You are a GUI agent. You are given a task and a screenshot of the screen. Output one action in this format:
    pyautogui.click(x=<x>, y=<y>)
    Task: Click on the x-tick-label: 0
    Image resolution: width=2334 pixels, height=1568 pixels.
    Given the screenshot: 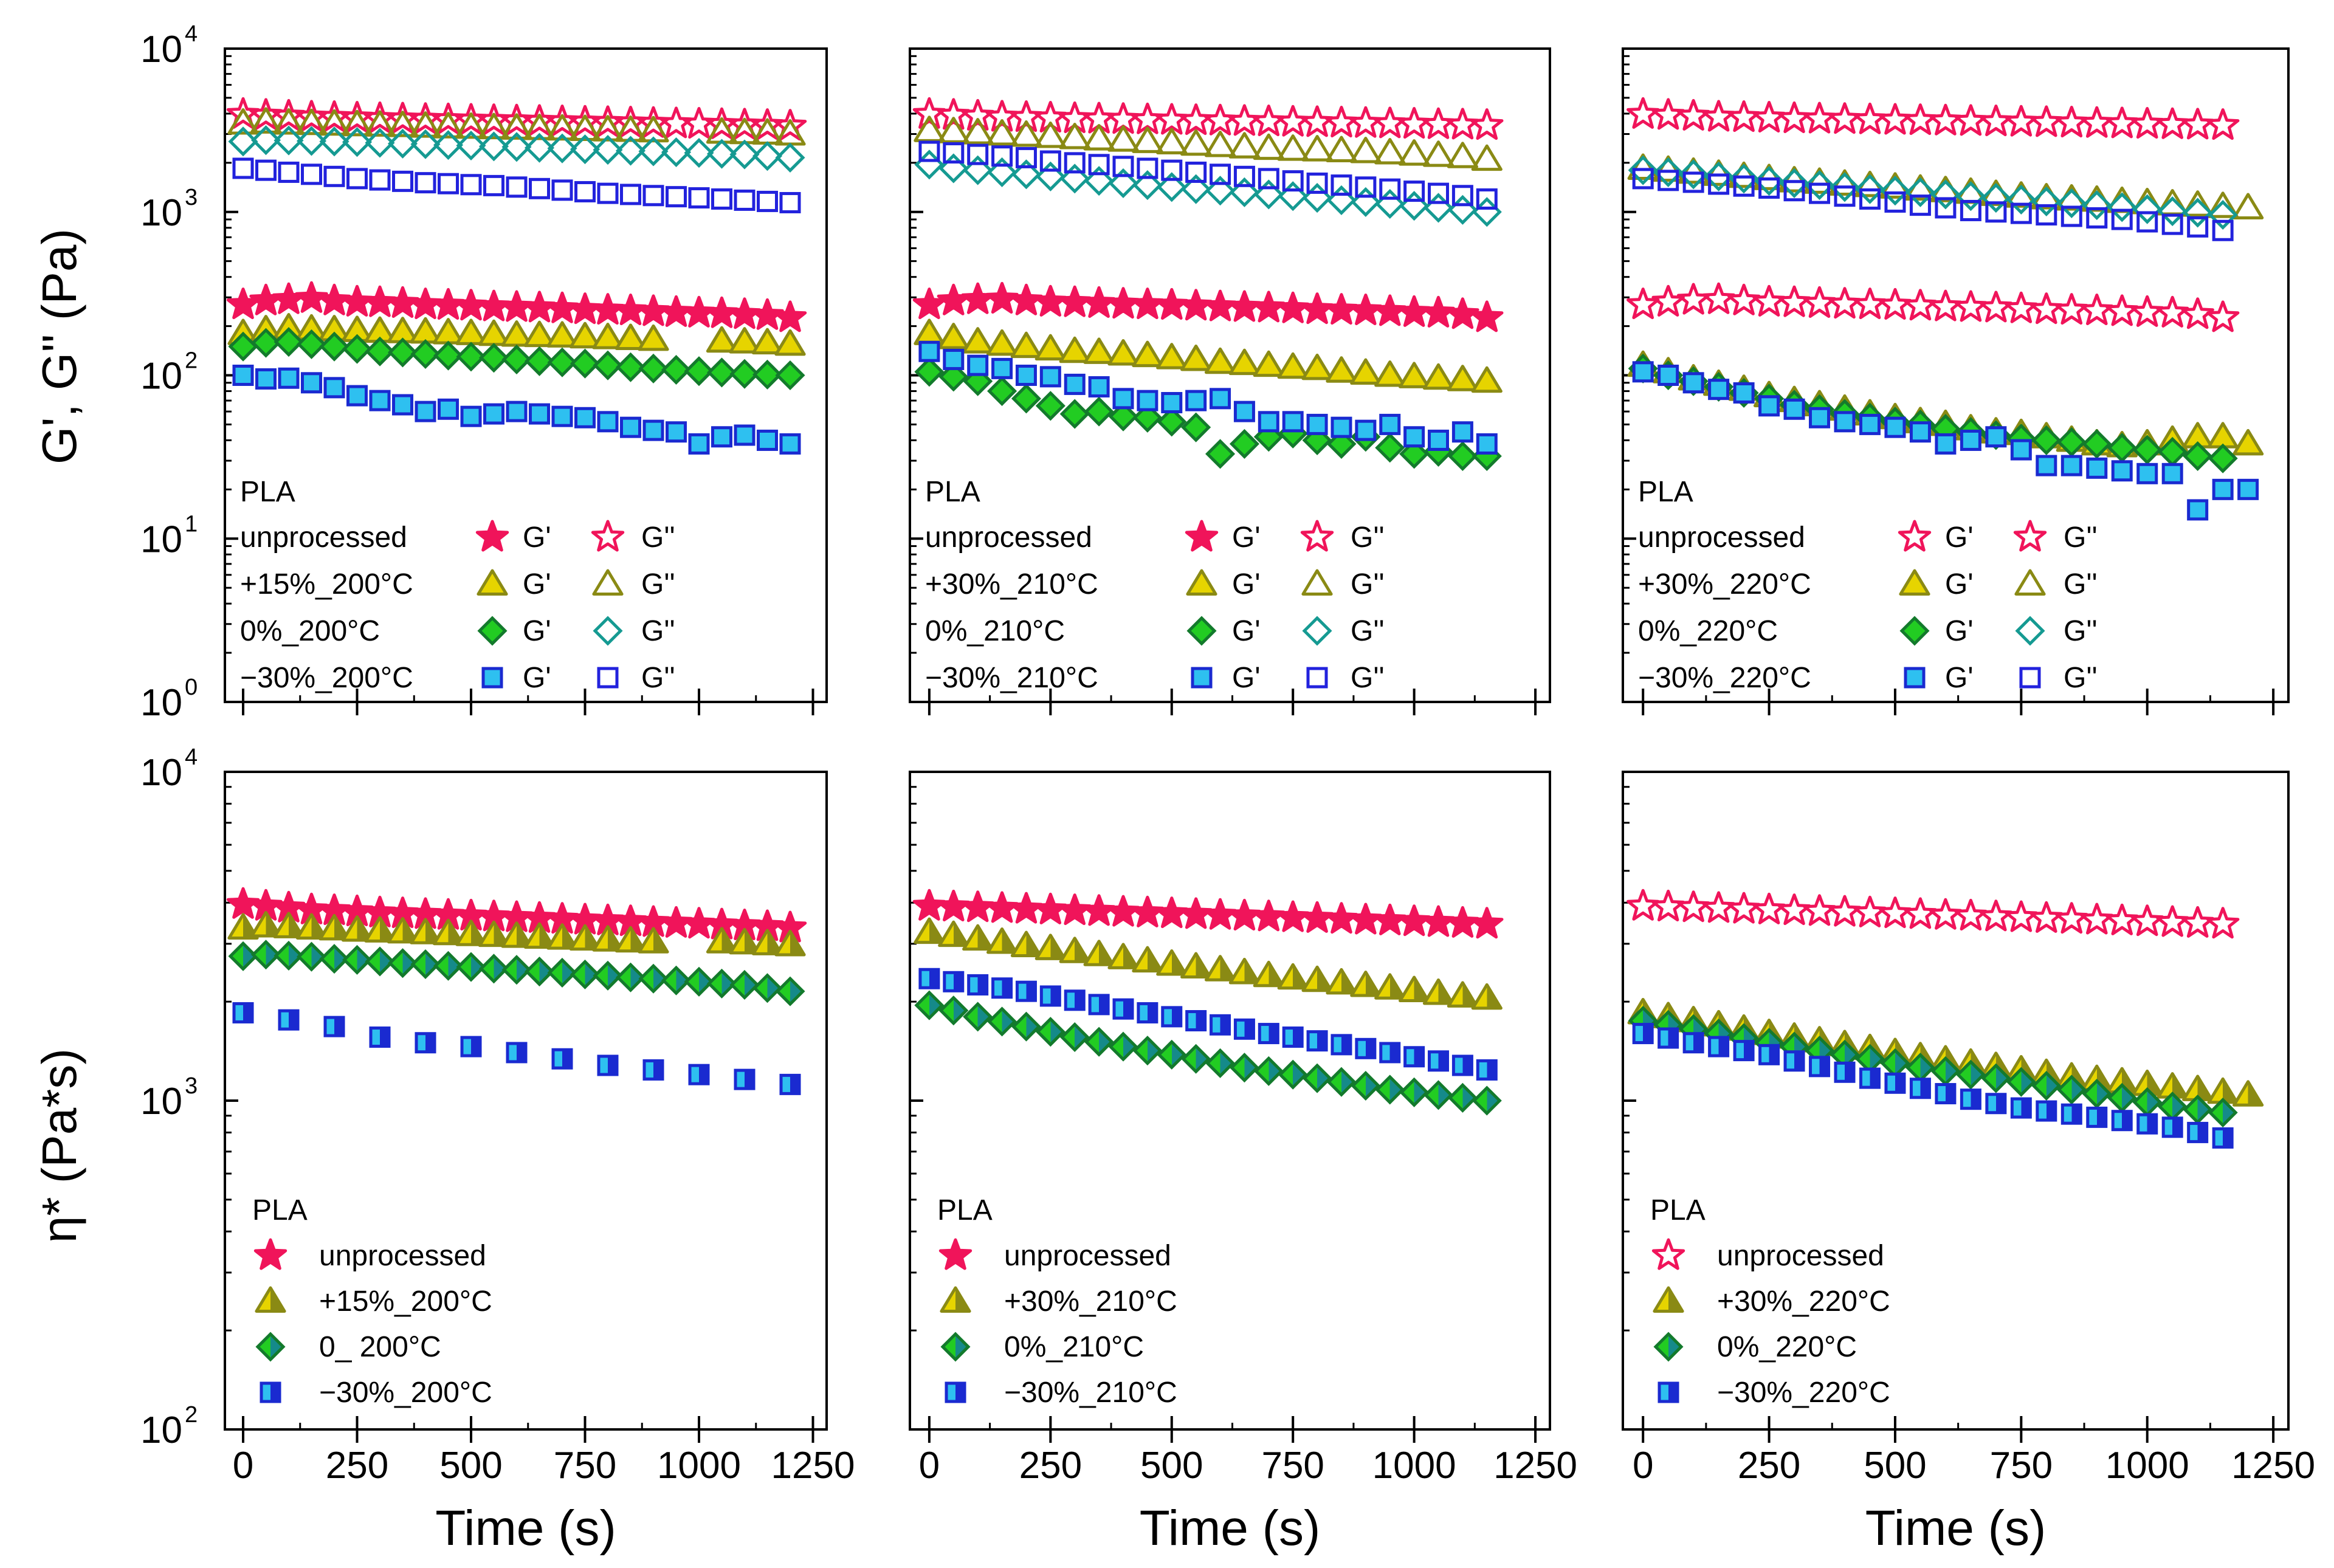 What is the action you would take?
    pyautogui.click(x=929, y=1466)
    